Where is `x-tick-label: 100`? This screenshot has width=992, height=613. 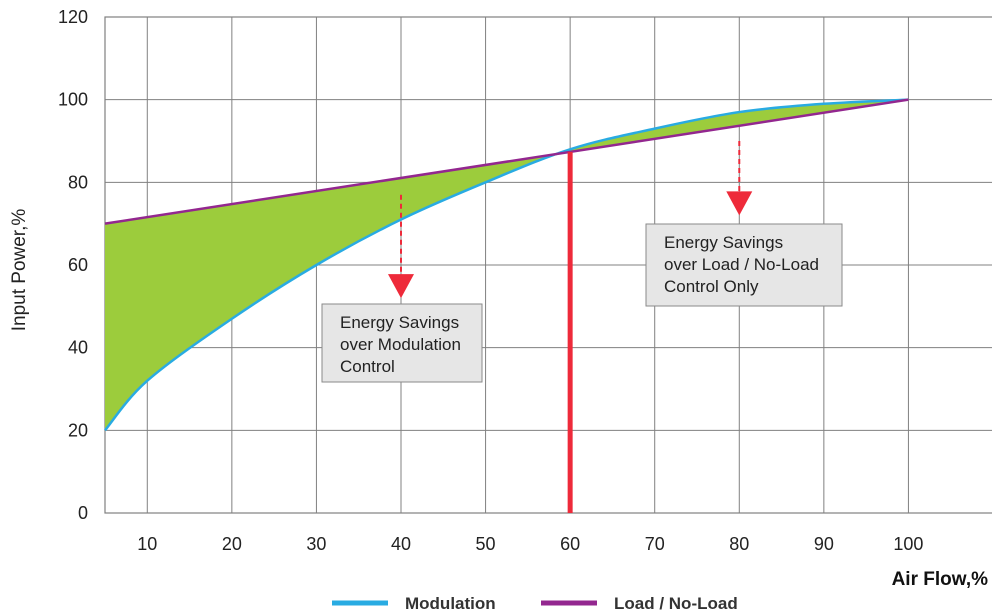 x-tick-label: 100 is located at coordinates (908, 544).